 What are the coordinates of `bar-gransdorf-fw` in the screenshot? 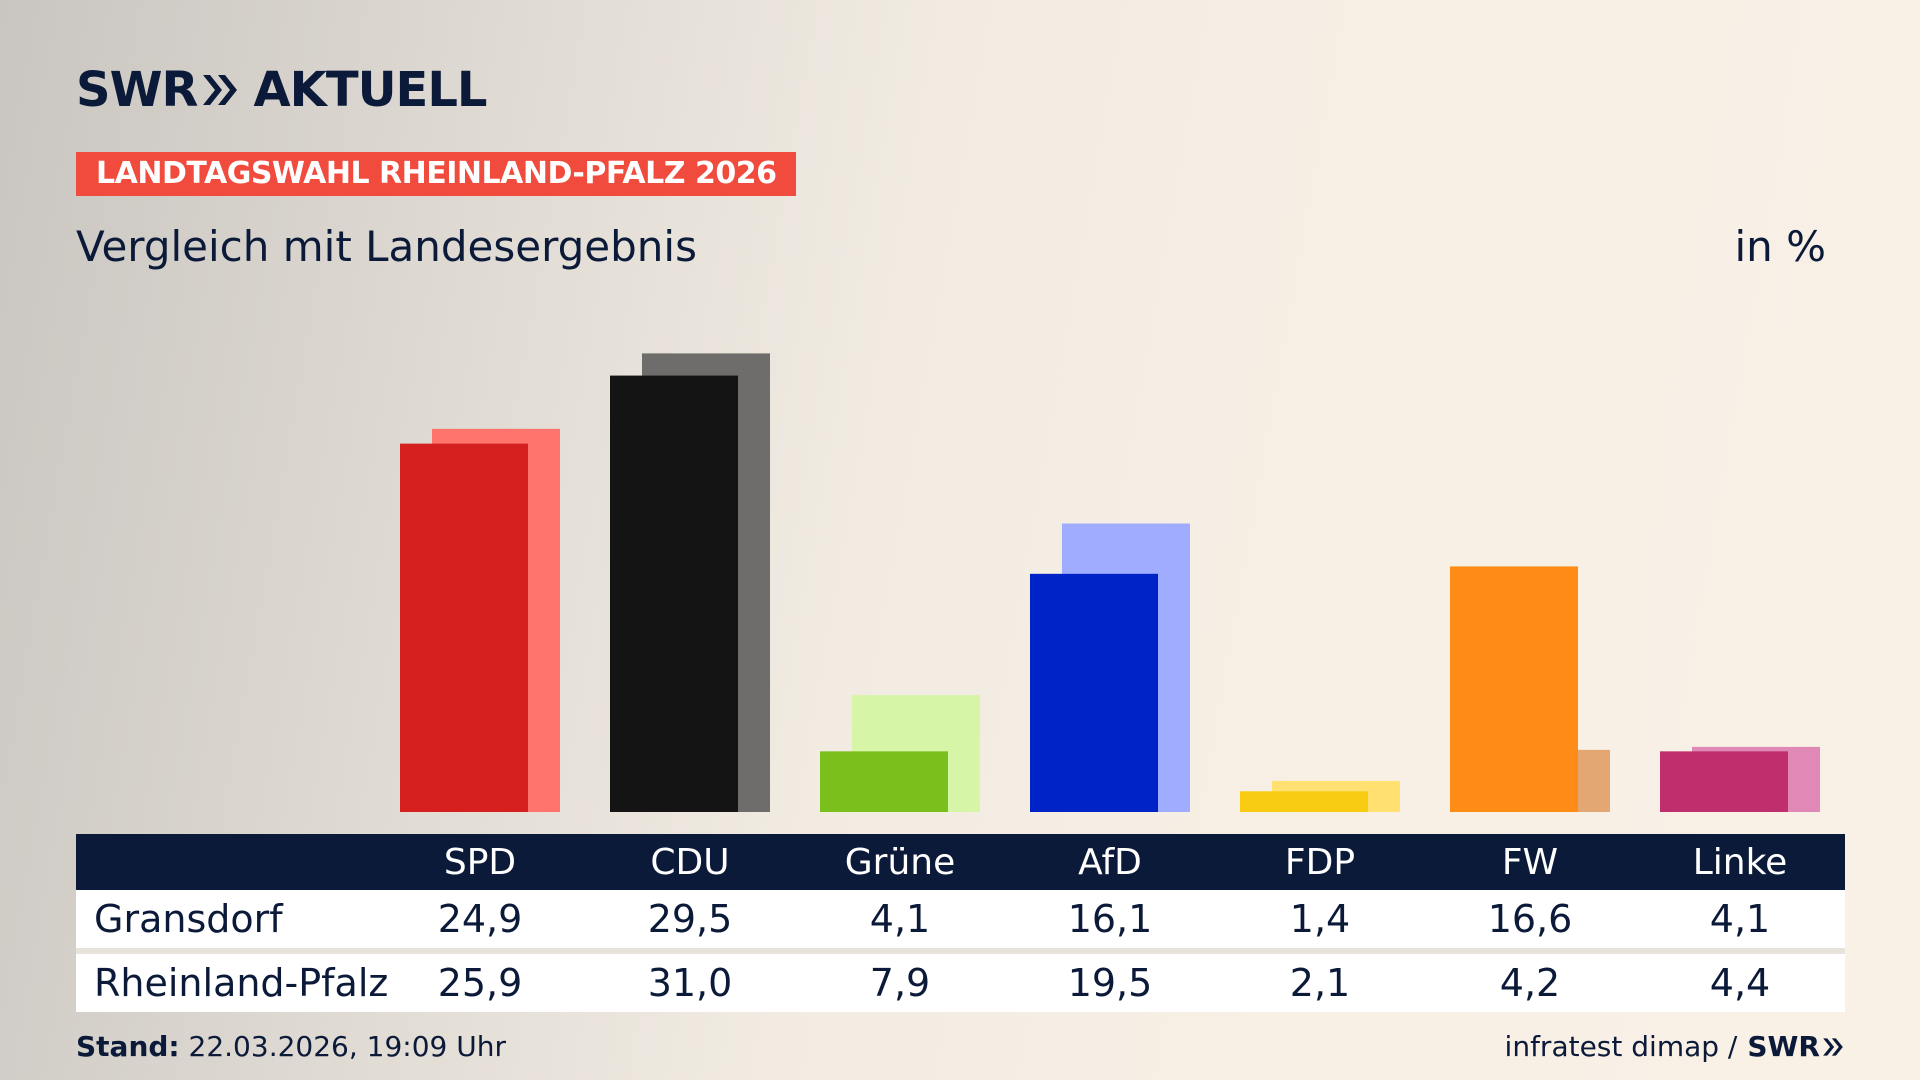 It's located at (1514, 689).